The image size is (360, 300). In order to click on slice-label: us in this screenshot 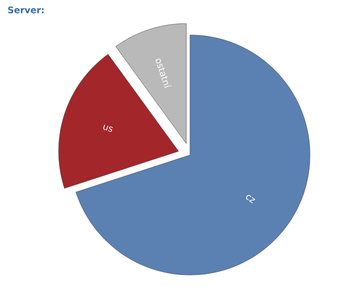, I will do `click(108, 128)`.